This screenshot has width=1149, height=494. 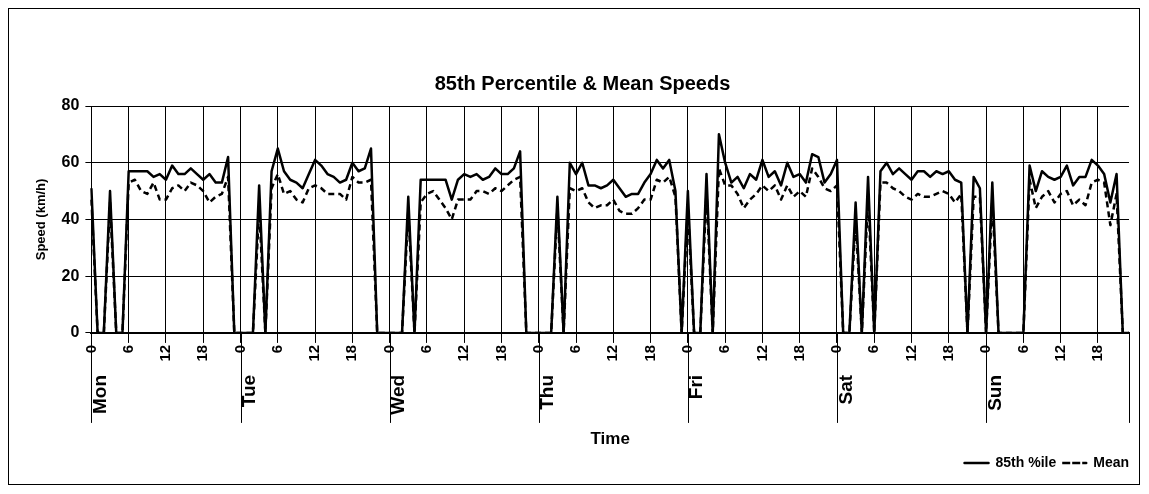 What do you see at coordinates (70, 162) in the screenshot?
I see `y-tick-label: 60` at bounding box center [70, 162].